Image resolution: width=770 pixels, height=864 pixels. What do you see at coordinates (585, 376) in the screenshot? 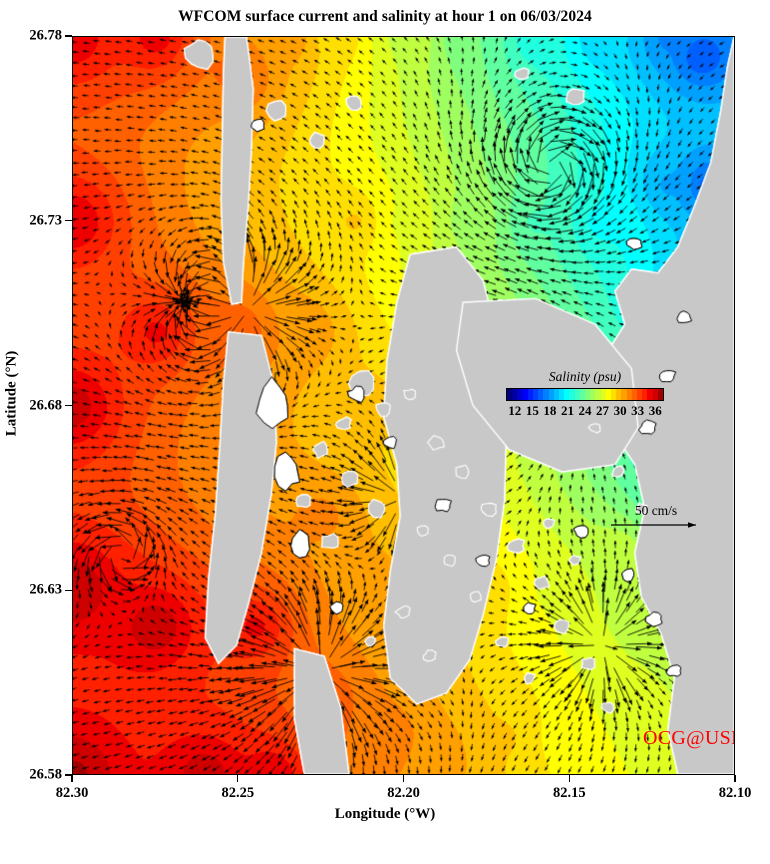
I see `colorbar-title: Salinity (psu)` at bounding box center [585, 376].